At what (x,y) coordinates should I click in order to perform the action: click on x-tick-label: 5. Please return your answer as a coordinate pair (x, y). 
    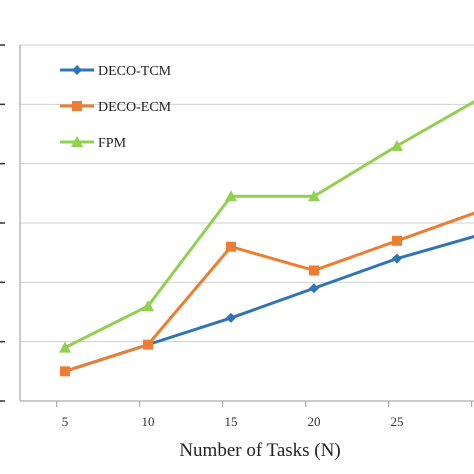
    Looking at the image, I should click on (65, 421).